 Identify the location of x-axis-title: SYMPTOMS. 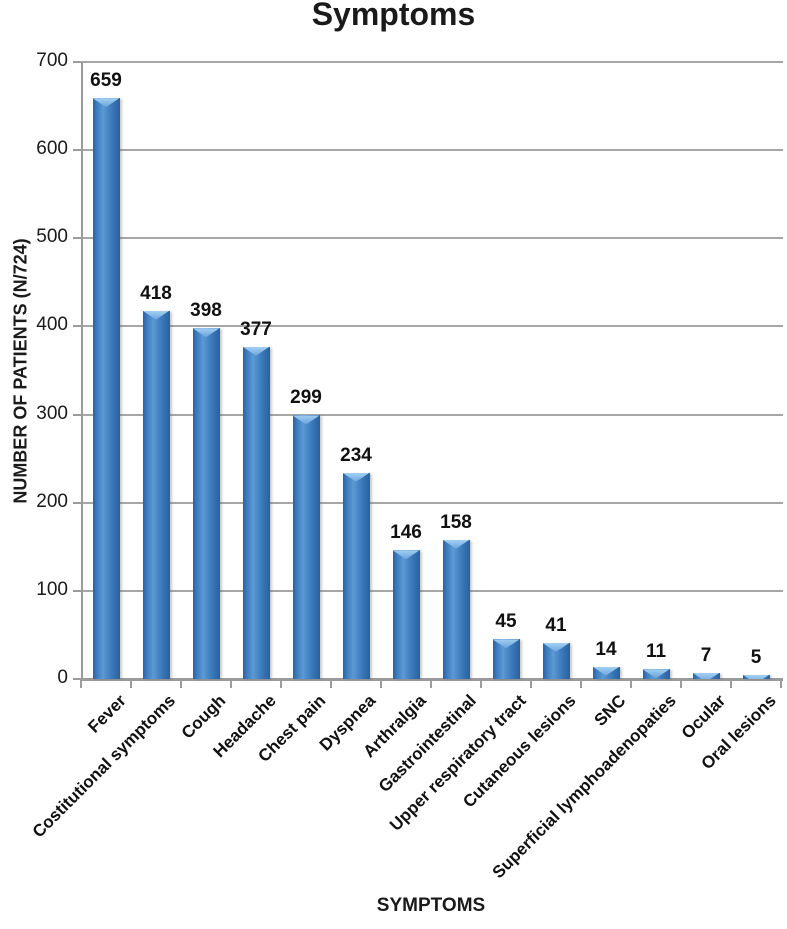
(431, 905).